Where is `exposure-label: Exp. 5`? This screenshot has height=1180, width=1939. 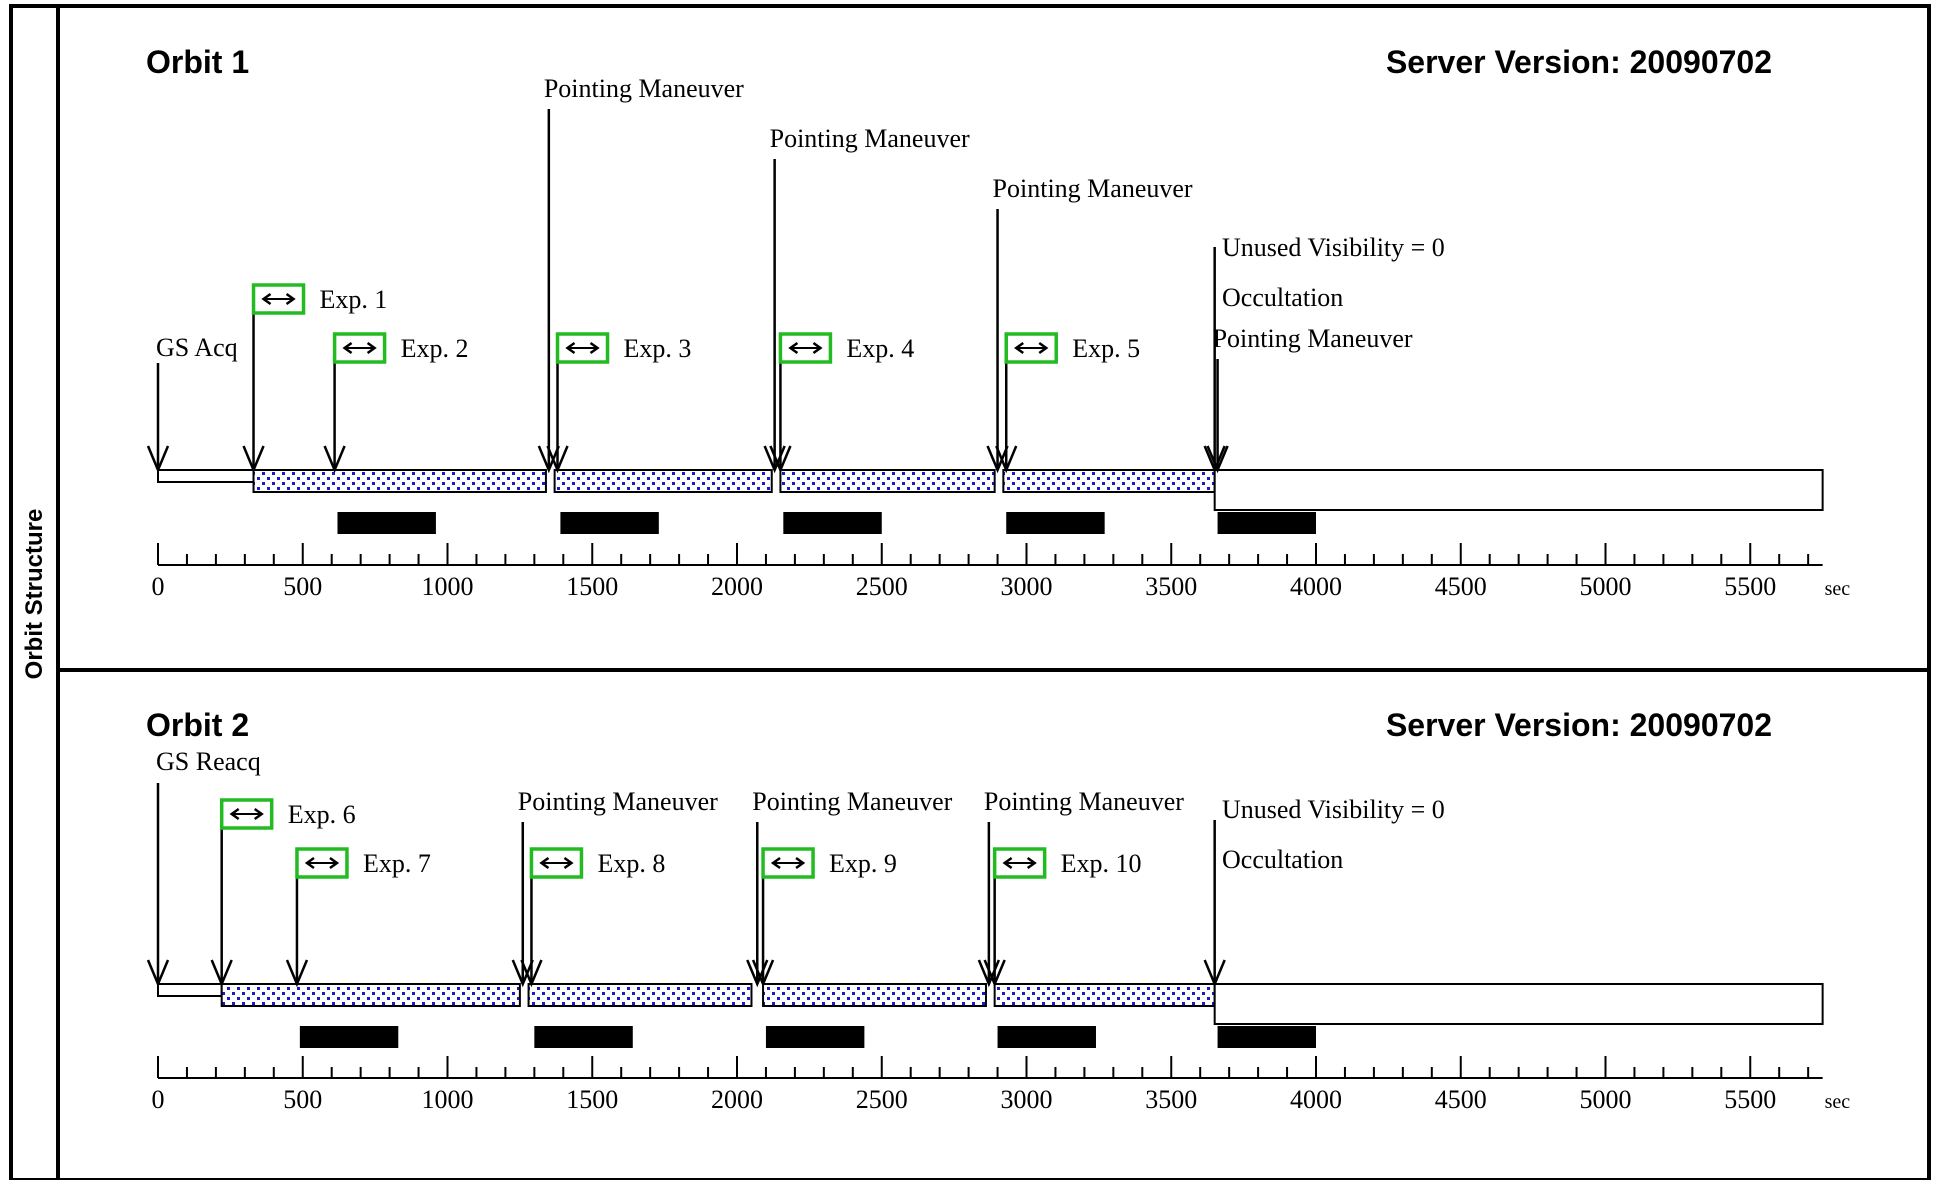
exposure-label: Exp. 5 is located at coordinates (1106, 348).